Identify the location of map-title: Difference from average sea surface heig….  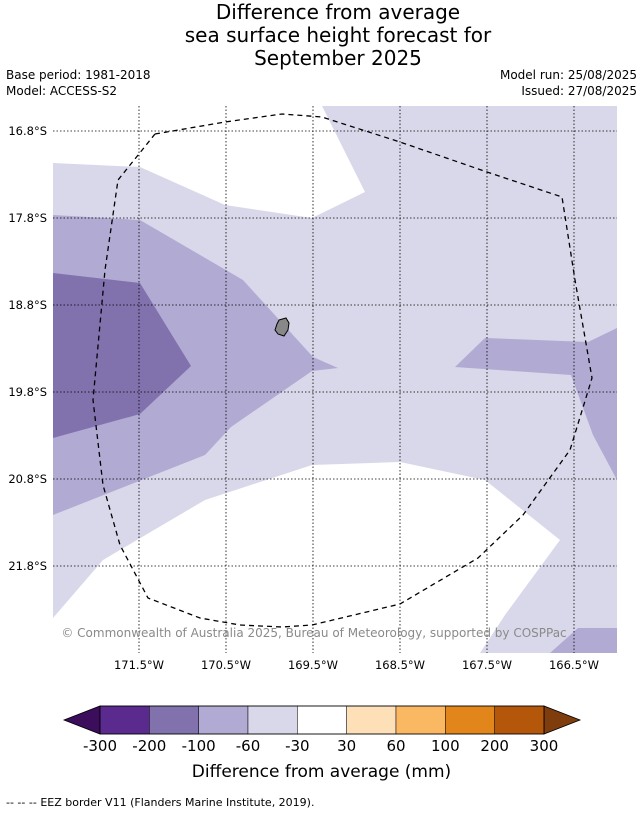
(322, 35).